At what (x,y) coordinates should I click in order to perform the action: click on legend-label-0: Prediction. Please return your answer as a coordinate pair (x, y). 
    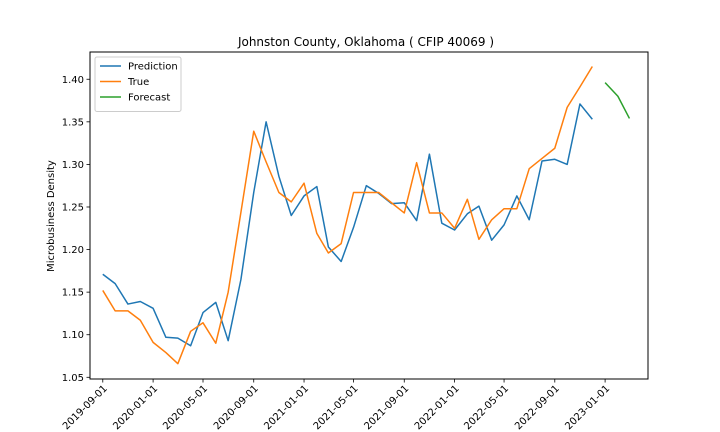
    Looking at the image, I should click on (153, 67).